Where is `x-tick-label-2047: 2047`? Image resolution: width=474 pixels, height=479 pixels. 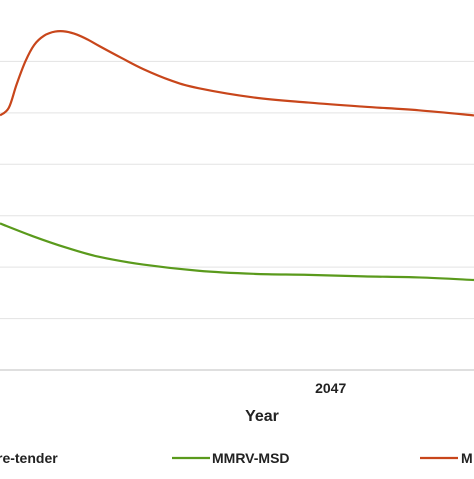
x-tick-label-2047: 2047 is located at coordinates (330, 388).